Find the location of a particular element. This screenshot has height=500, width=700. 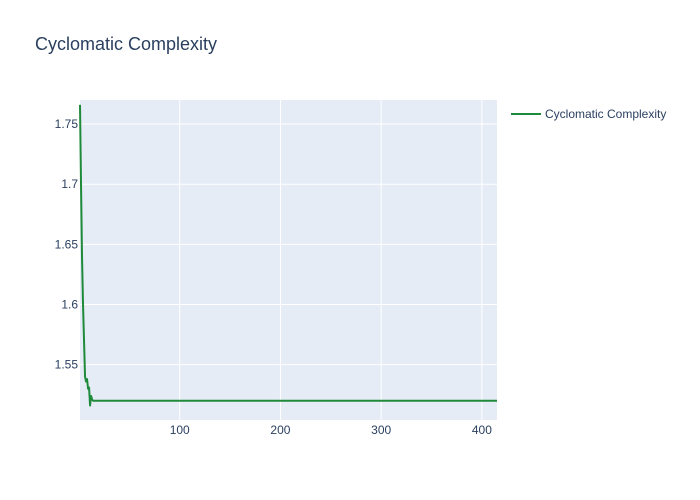

x-tick-label: 200 is located at coordinates (280, 430).